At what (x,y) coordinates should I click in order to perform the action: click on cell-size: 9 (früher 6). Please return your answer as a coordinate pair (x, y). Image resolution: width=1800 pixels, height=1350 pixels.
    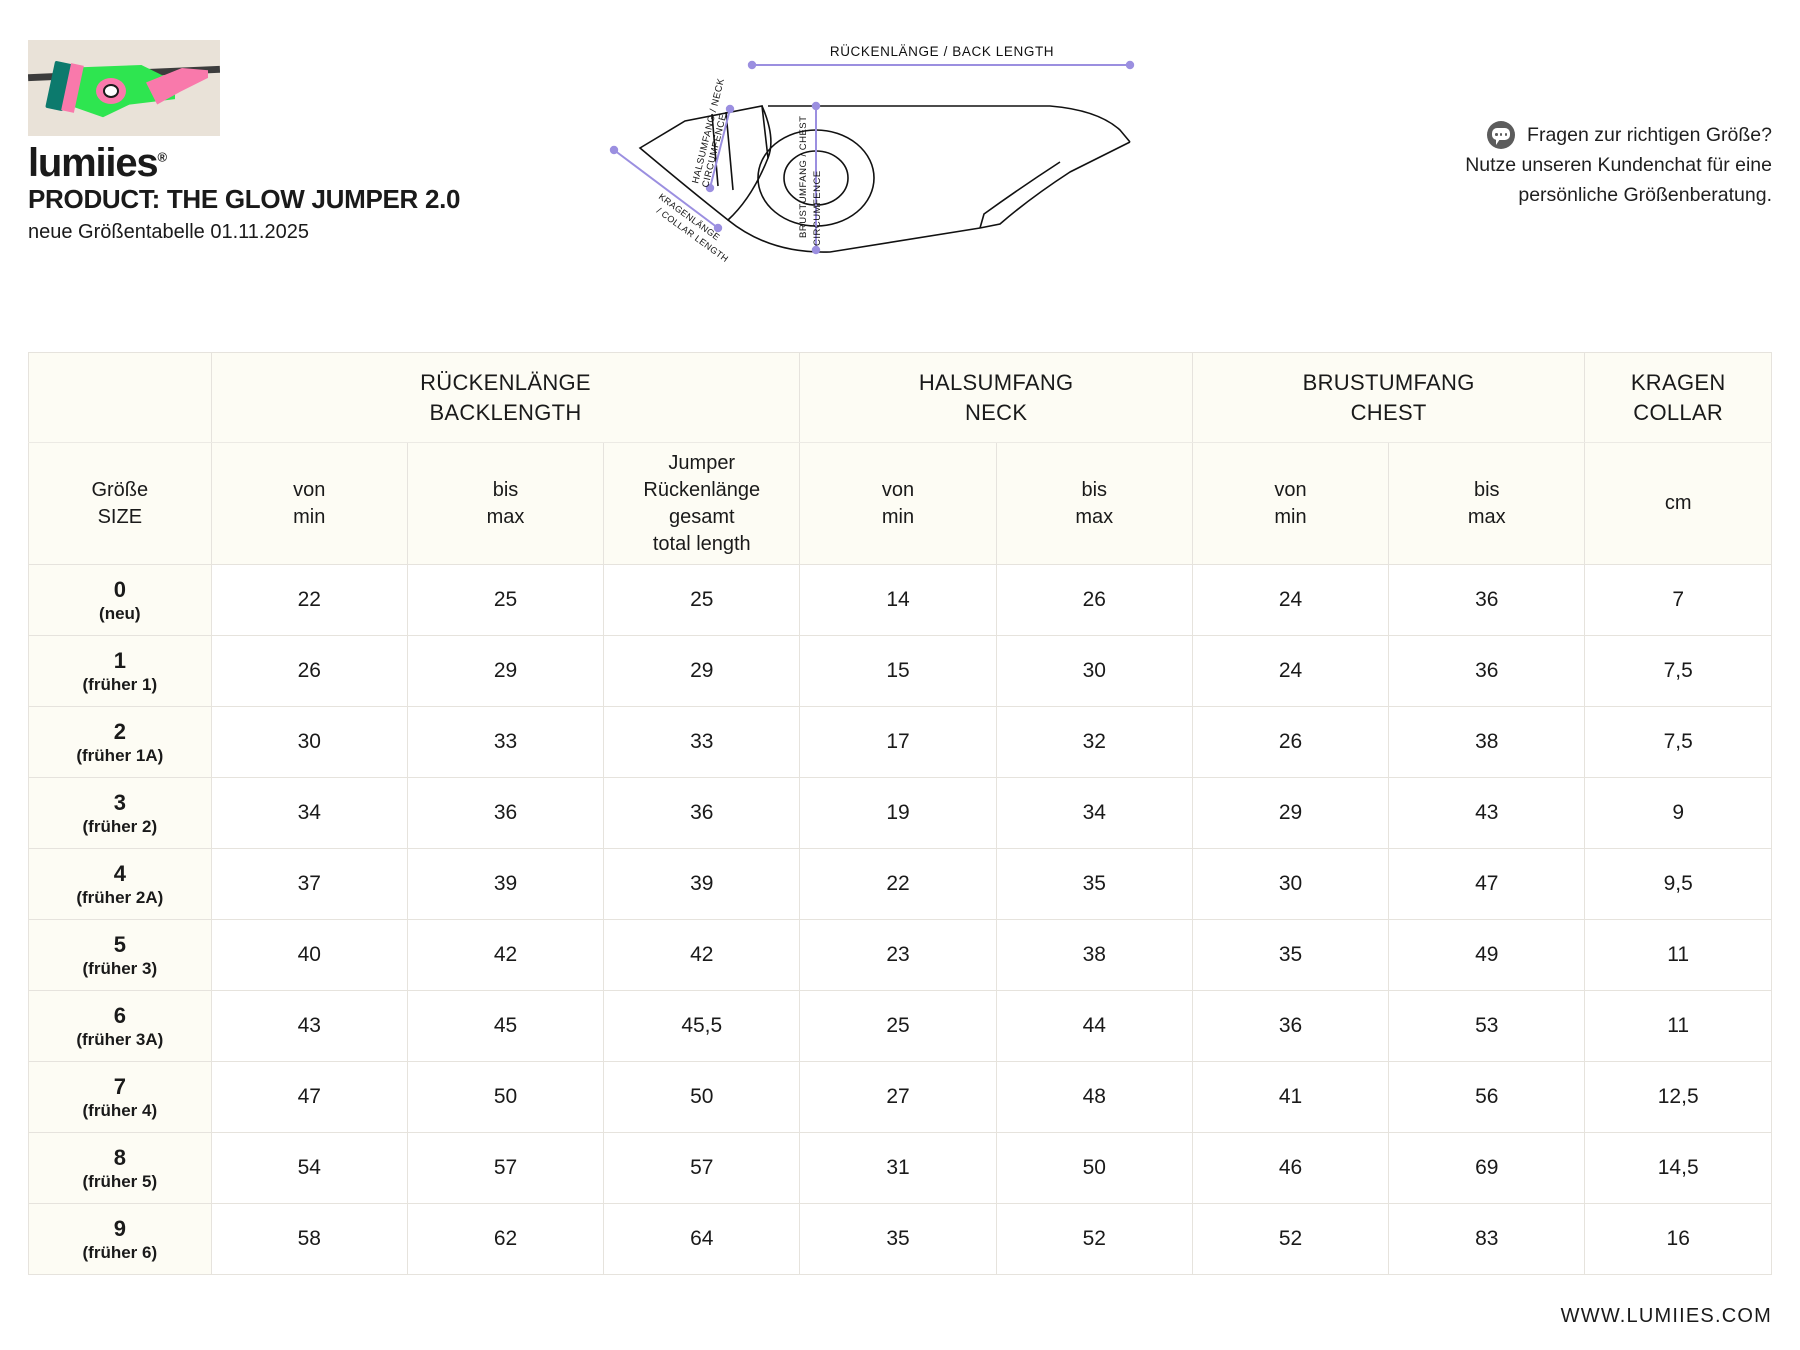
    Looking at the image, I should click on (120, 1239).